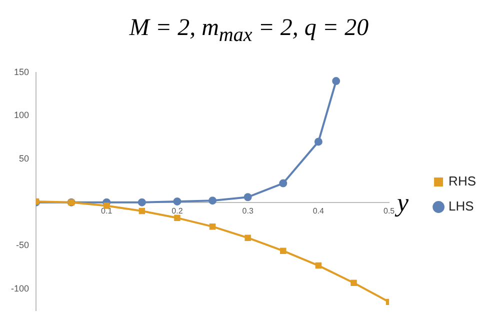 This screenshot has height=325, width=498. Describe the element at coordinates (24, 159) in the screenshot. I see `y-tick-label: 50` at that location.